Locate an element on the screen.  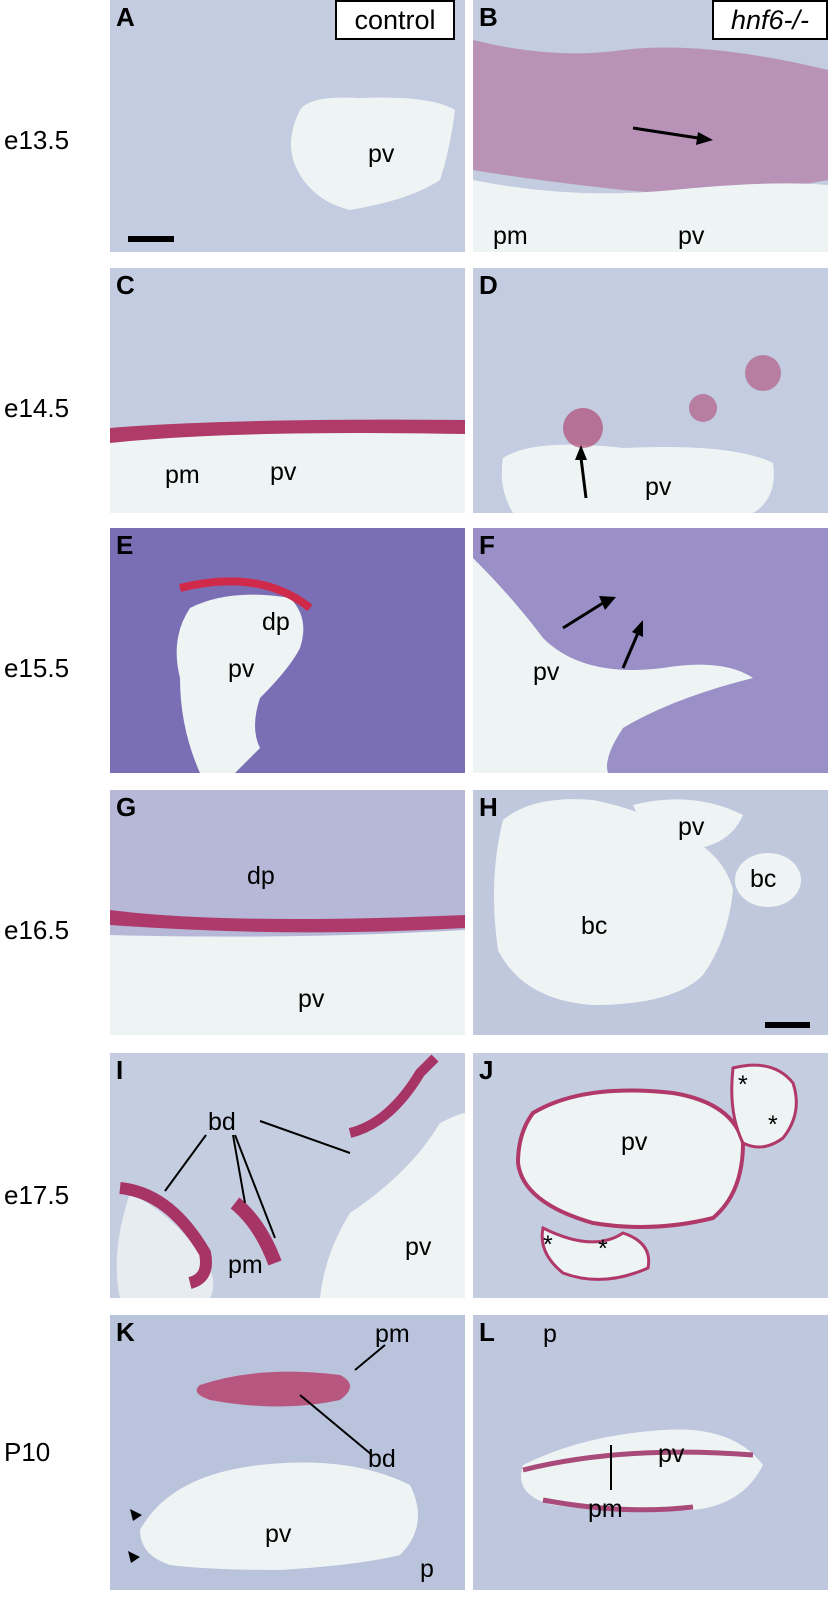
micrograph-c is located at coordinates (287, 390).